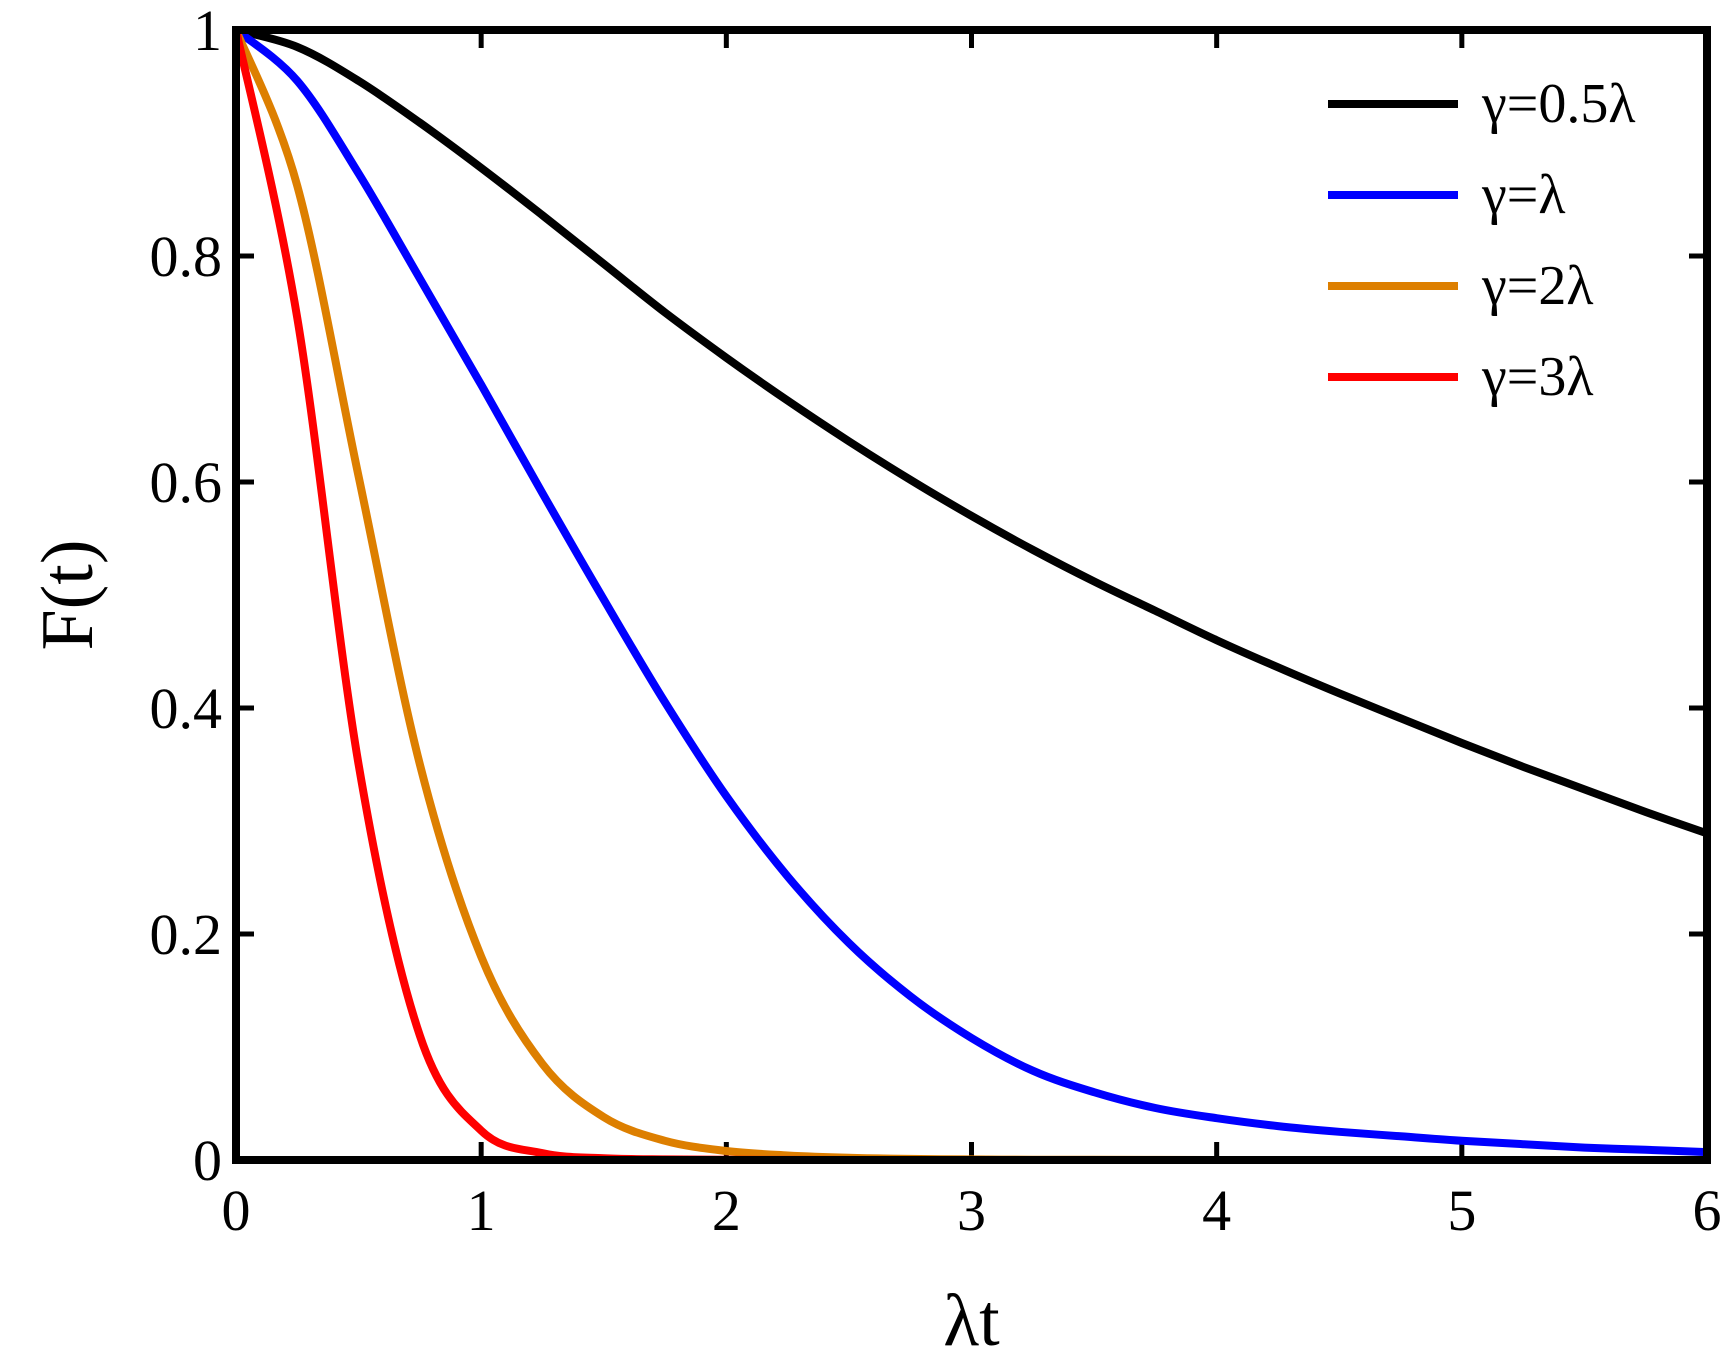 The height and width of the screenshot is (1356, 1735). What do you see at coordinates (1216, 1210) in the screenshot?
I see `x-tick-label: 4` at bounding box center [1216, 1210].